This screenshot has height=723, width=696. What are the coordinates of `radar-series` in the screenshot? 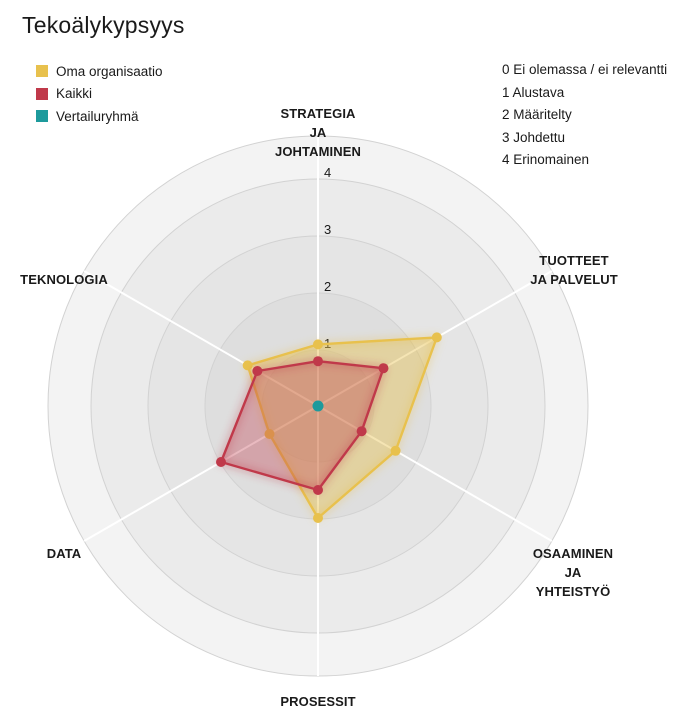 It's located at (329, 427).